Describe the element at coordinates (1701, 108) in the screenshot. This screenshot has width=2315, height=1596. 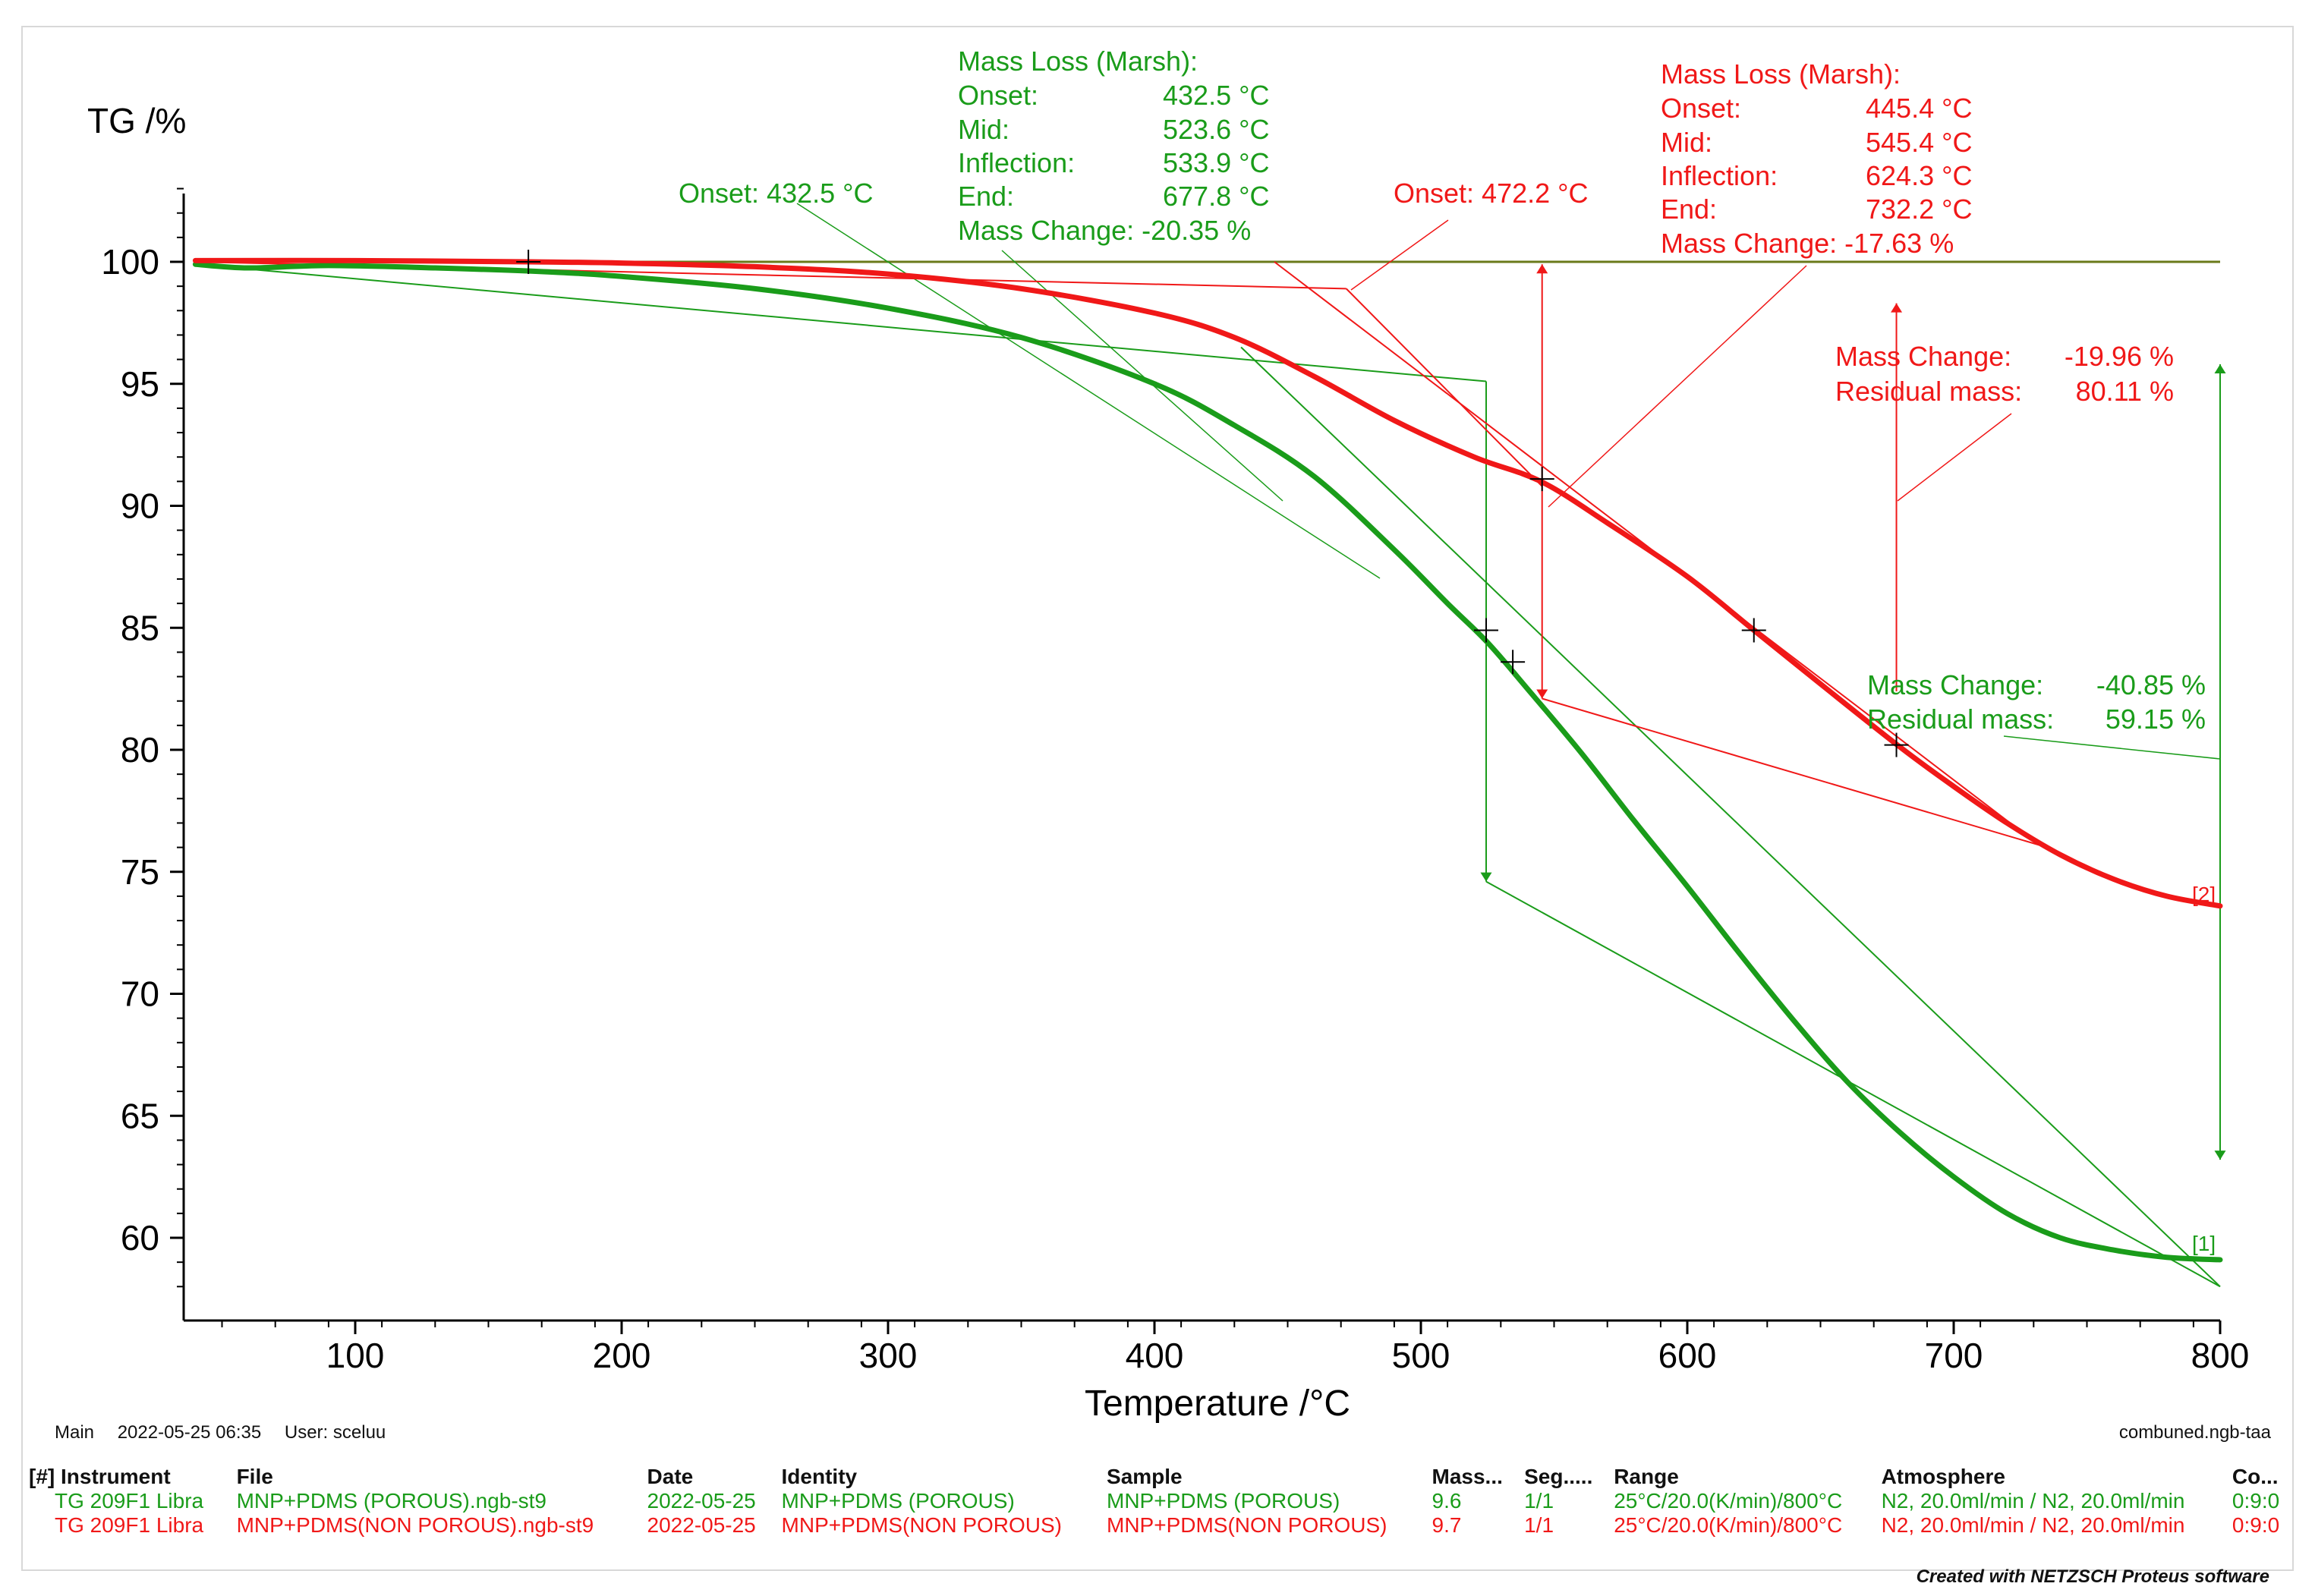
I see `nonporous-row-key: Onset:` at that location.